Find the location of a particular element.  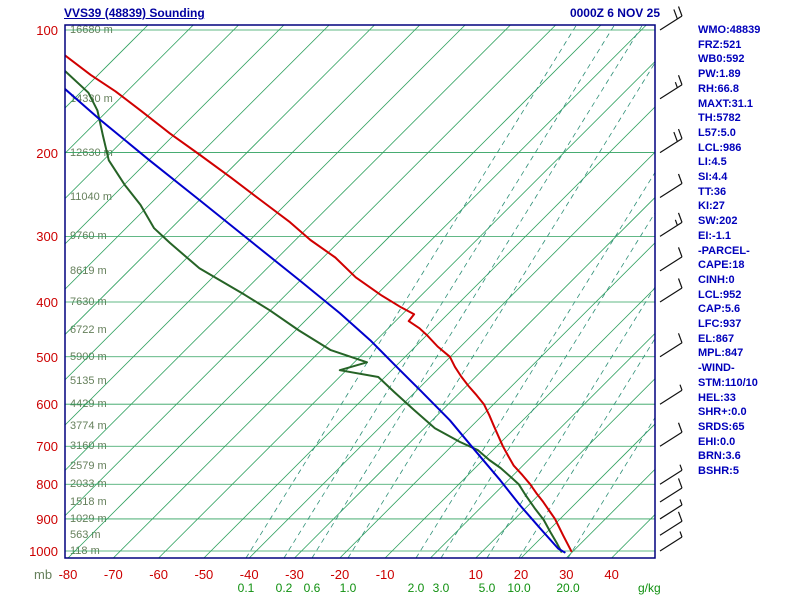

stat-line: TH:5782 is located at coordinates (719, 118).